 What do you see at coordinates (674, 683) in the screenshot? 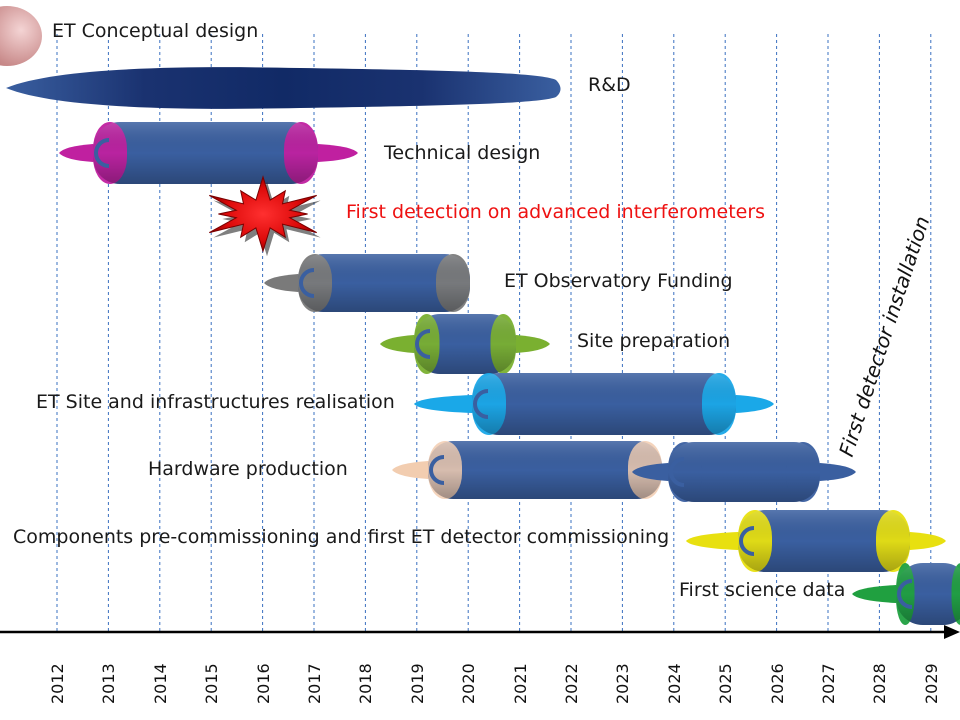
I see `year-label-2024: 2024` at bounding box center [674, 683].